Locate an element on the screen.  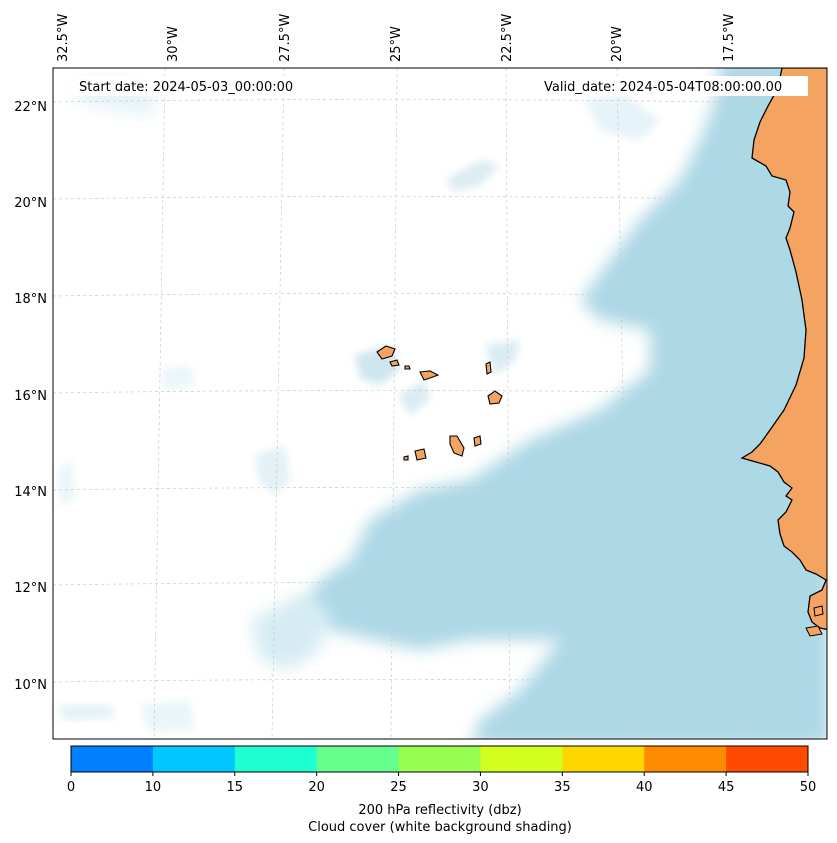
lon-label-22-5w: 22.5°W is located at coordinates (507, 38).